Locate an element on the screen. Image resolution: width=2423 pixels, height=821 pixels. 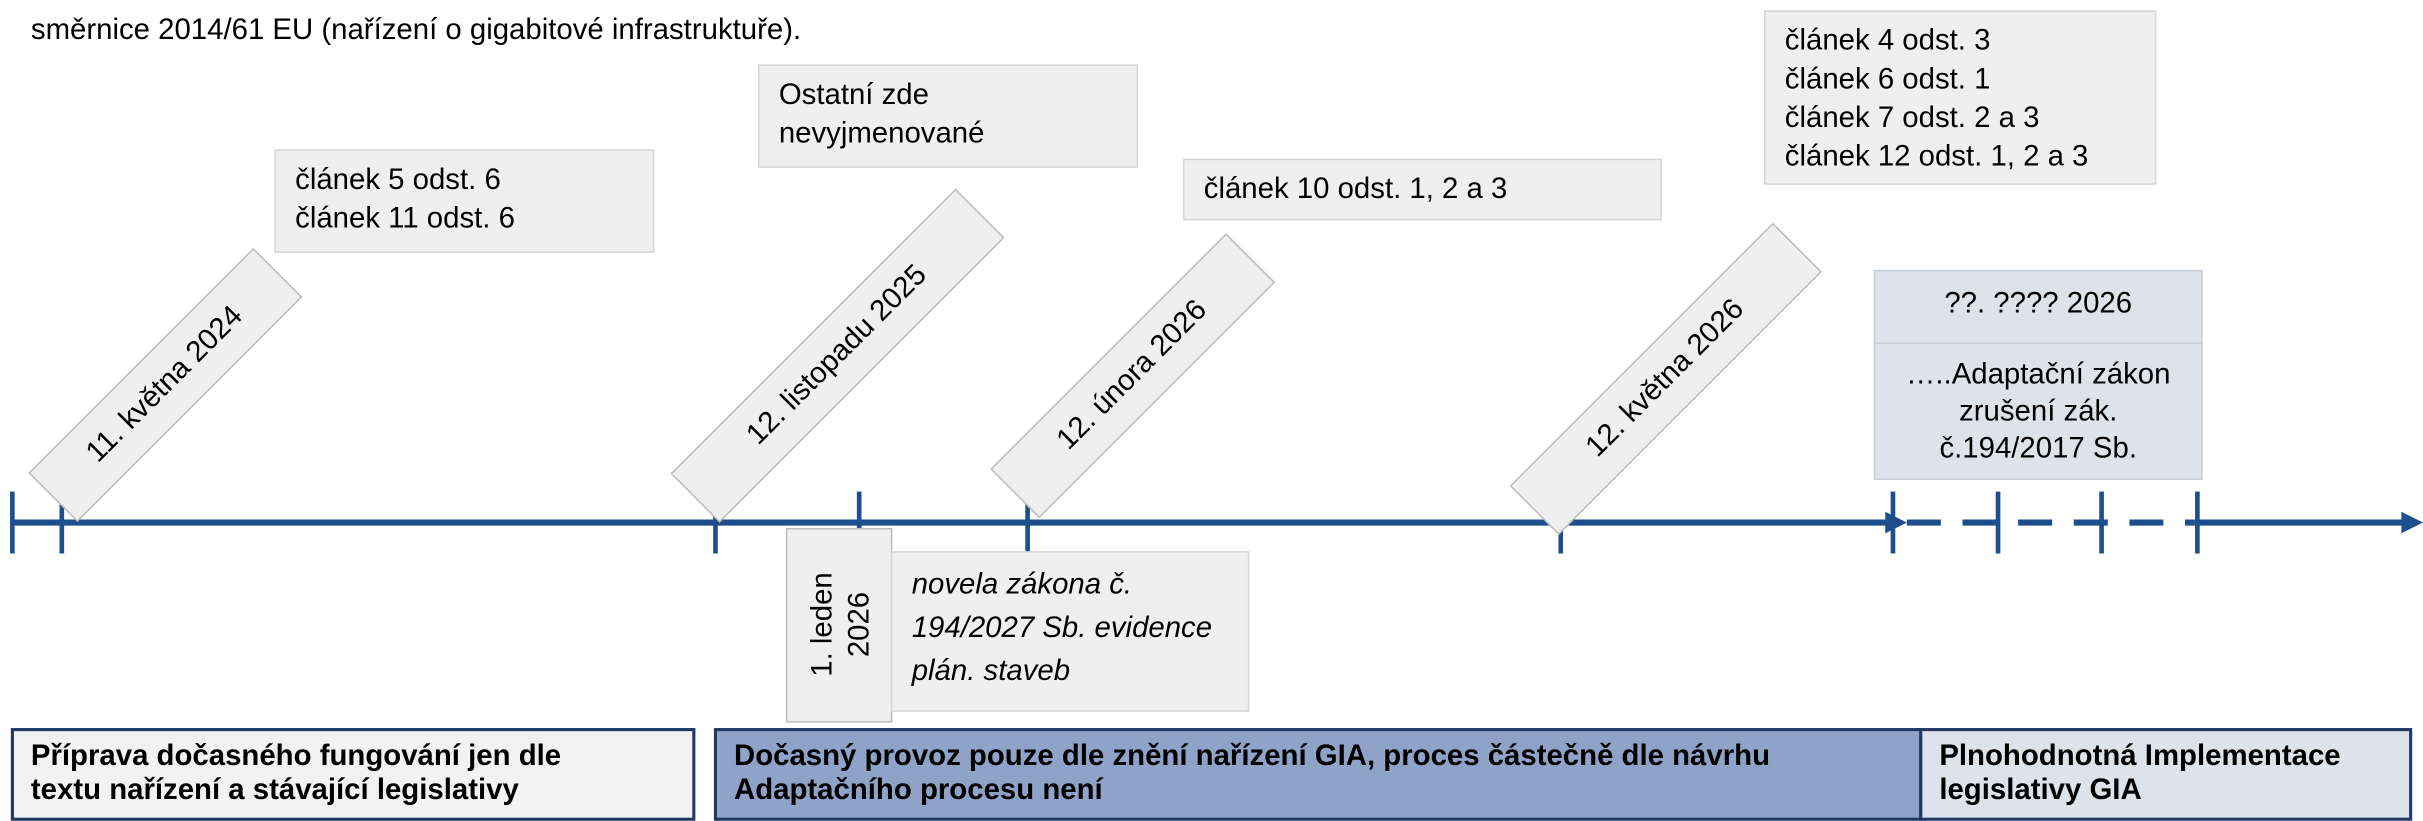
article-text: článek 6 odst. 1 is located at coordinates (1888, 78).